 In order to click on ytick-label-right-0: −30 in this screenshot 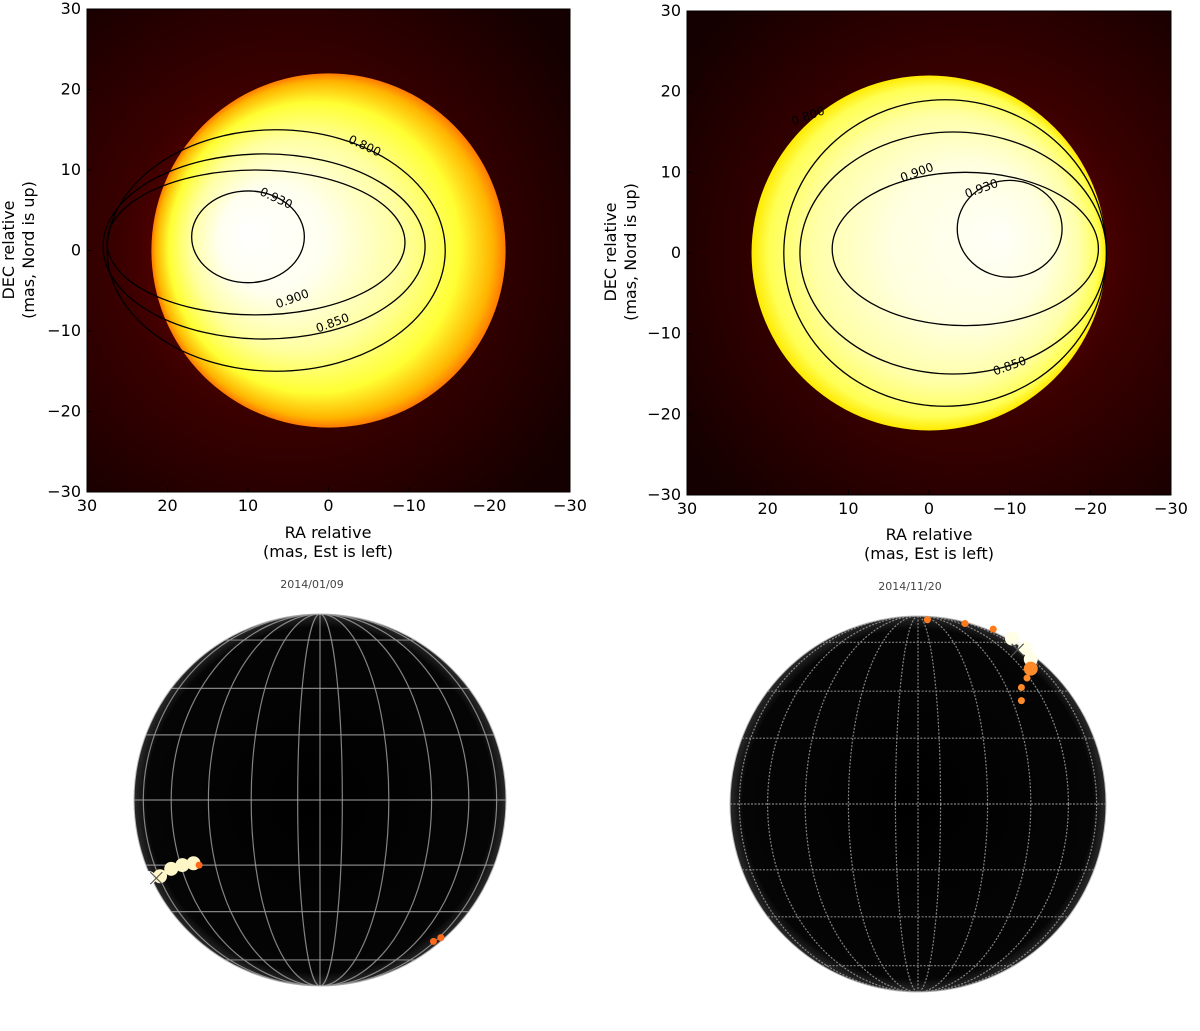, I will do `click(664, 494)`.